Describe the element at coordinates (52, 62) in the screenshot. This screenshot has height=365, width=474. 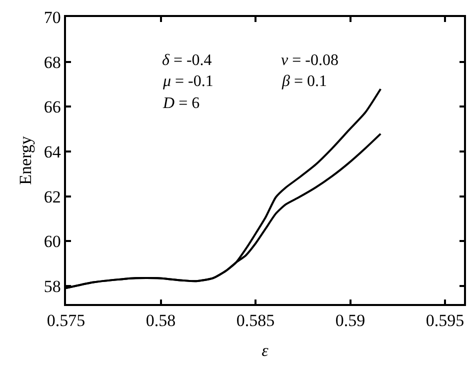
I see `y-tick-label: 68` at that location.